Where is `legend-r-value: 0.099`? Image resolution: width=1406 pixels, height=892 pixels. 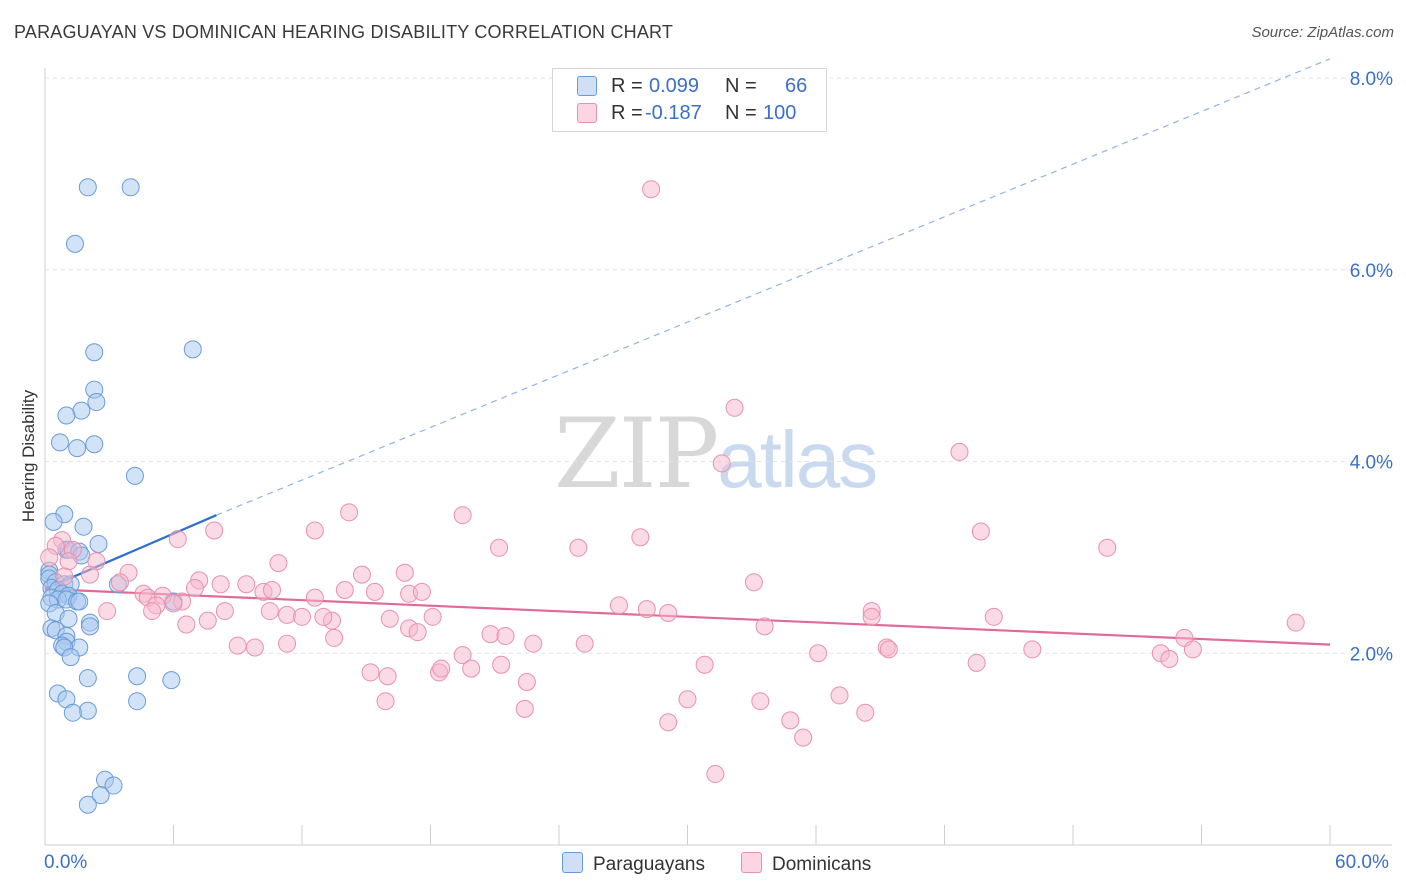 legend-r-value: 0.099 is located at coordinates (674, 86).